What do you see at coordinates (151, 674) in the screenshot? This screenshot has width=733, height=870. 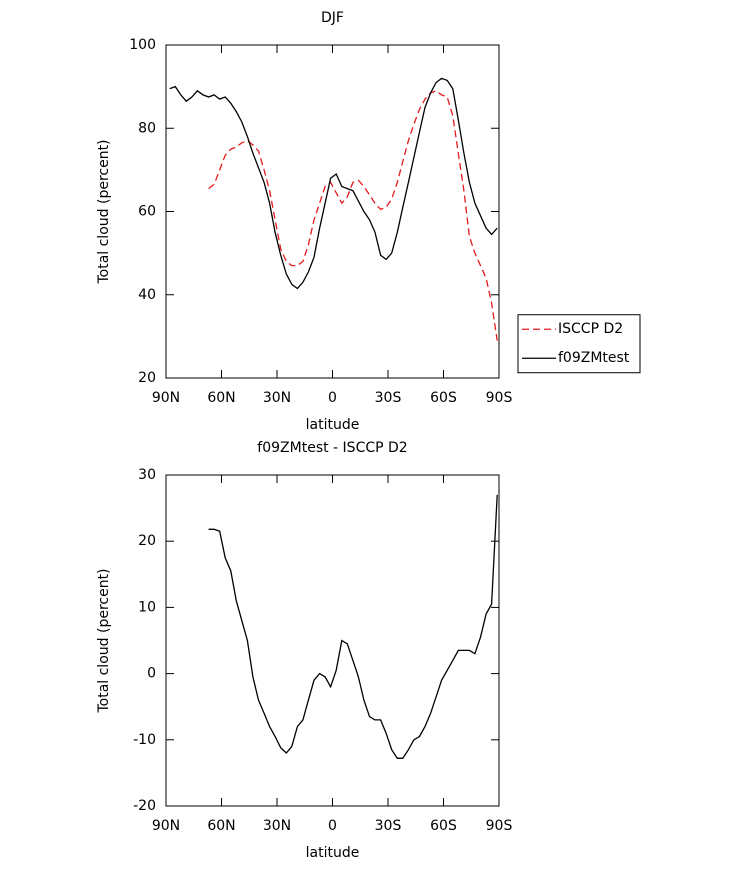 I see `y-tick-label: 0` at bounding box center [151, 674].